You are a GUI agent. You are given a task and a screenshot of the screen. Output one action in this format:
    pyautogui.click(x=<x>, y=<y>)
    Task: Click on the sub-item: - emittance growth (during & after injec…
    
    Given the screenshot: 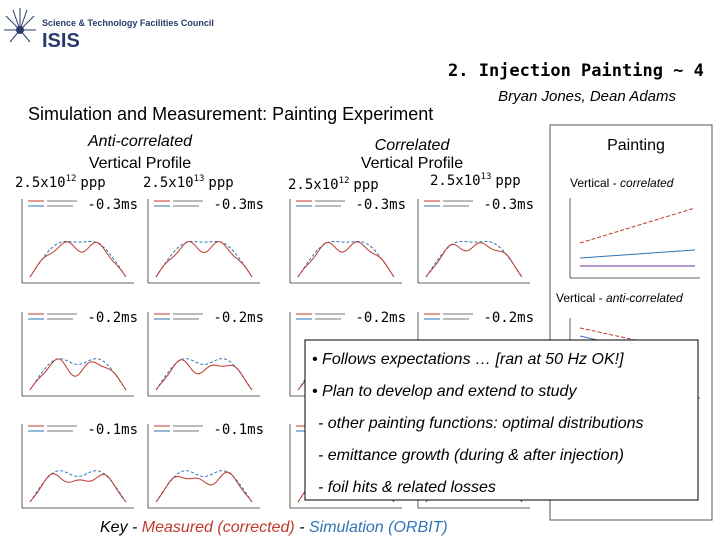 What is the action you would take?
    pyautogui.click(x=471, y=455)
    